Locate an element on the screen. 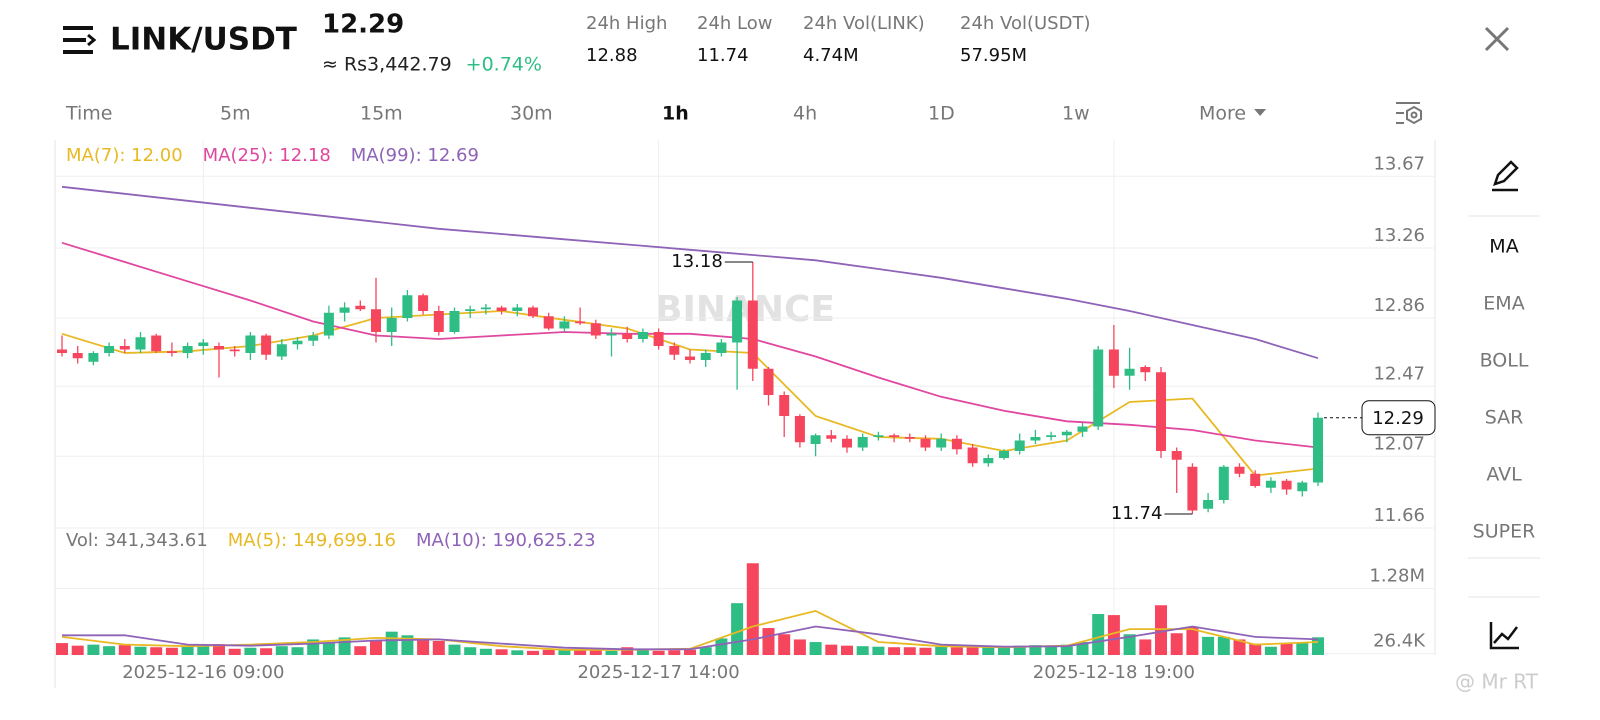 This screenshot has height=720, width=1600. indicator-option: EMA is located at coordinates (1503, 304).